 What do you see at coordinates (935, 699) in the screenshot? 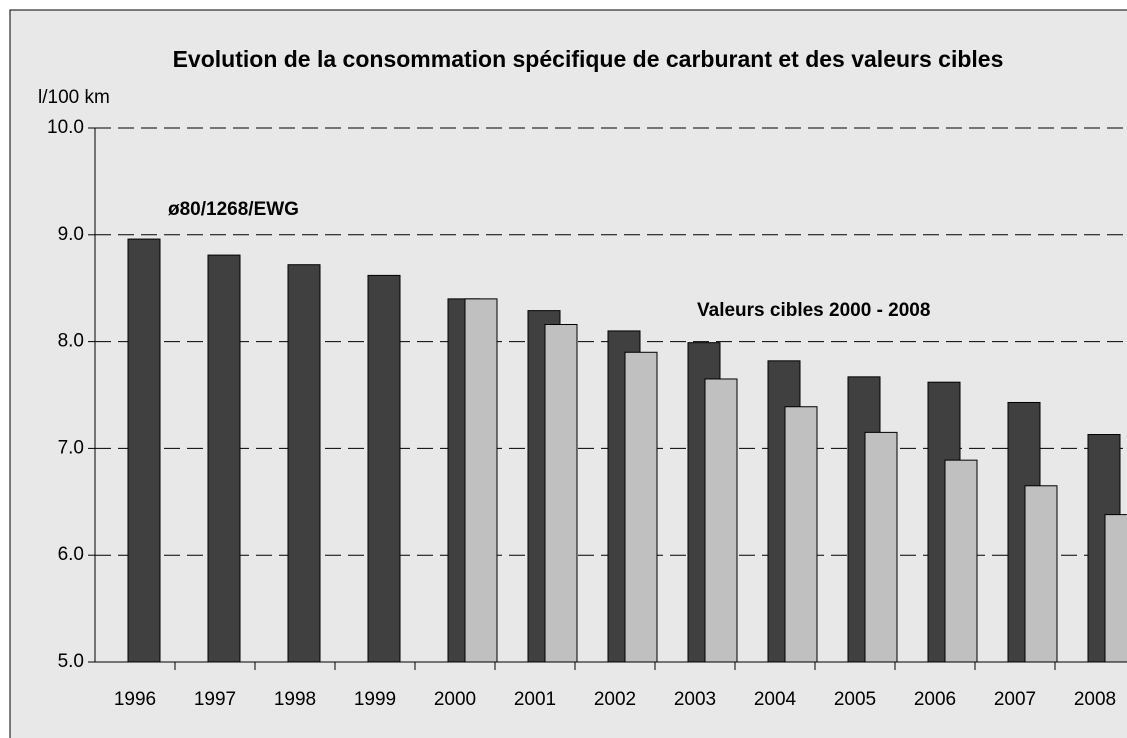
I see `x-tick-label: 2006` at bounding box center [935, 699].